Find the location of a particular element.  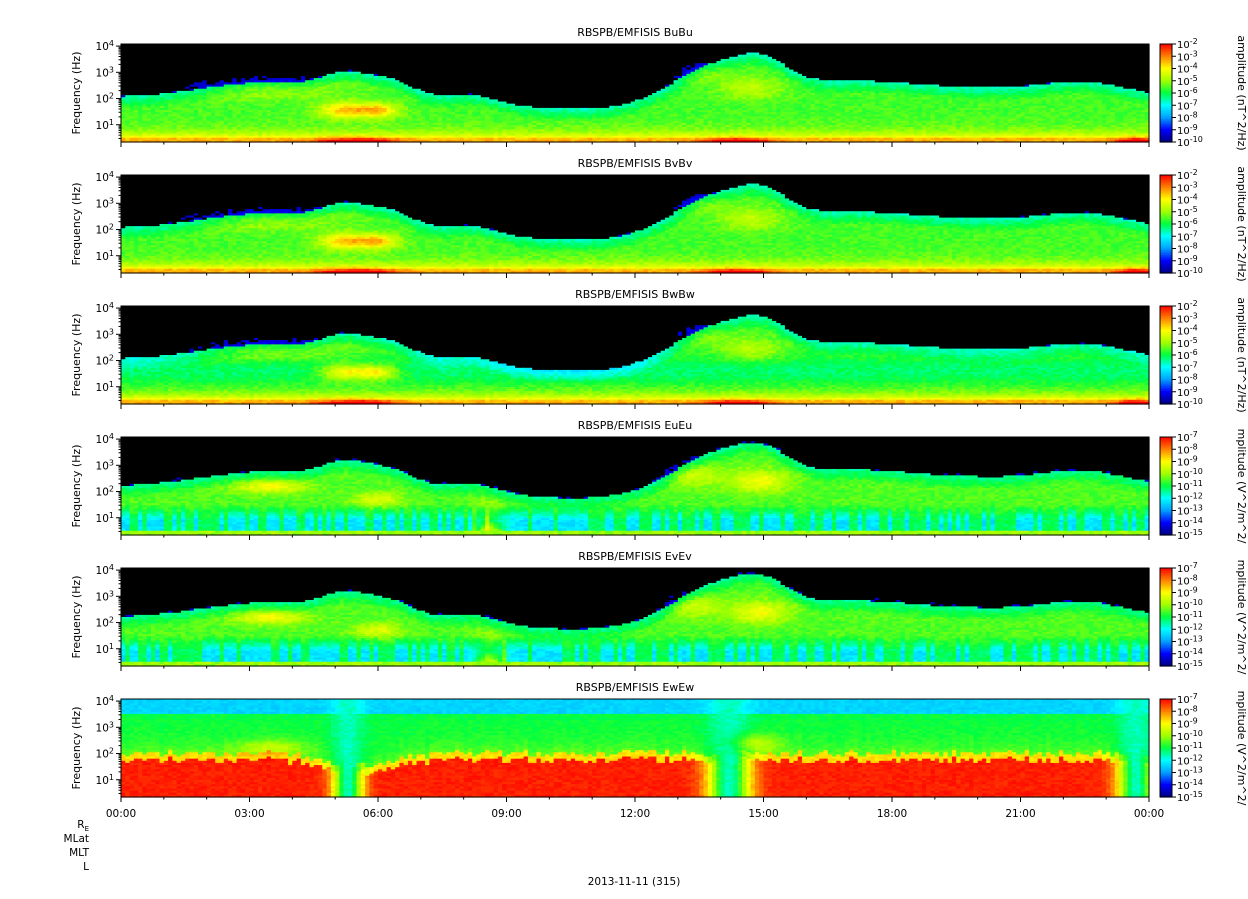

x-tick-label: 09:00 is located at coordinates (506, 814).